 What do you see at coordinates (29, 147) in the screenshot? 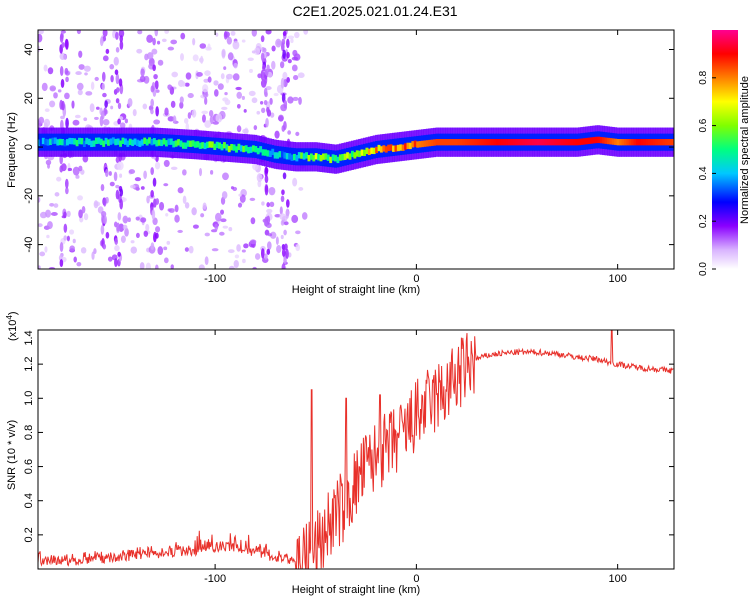
I see `y-tick-label: 0` at bounding box center [29, 147].